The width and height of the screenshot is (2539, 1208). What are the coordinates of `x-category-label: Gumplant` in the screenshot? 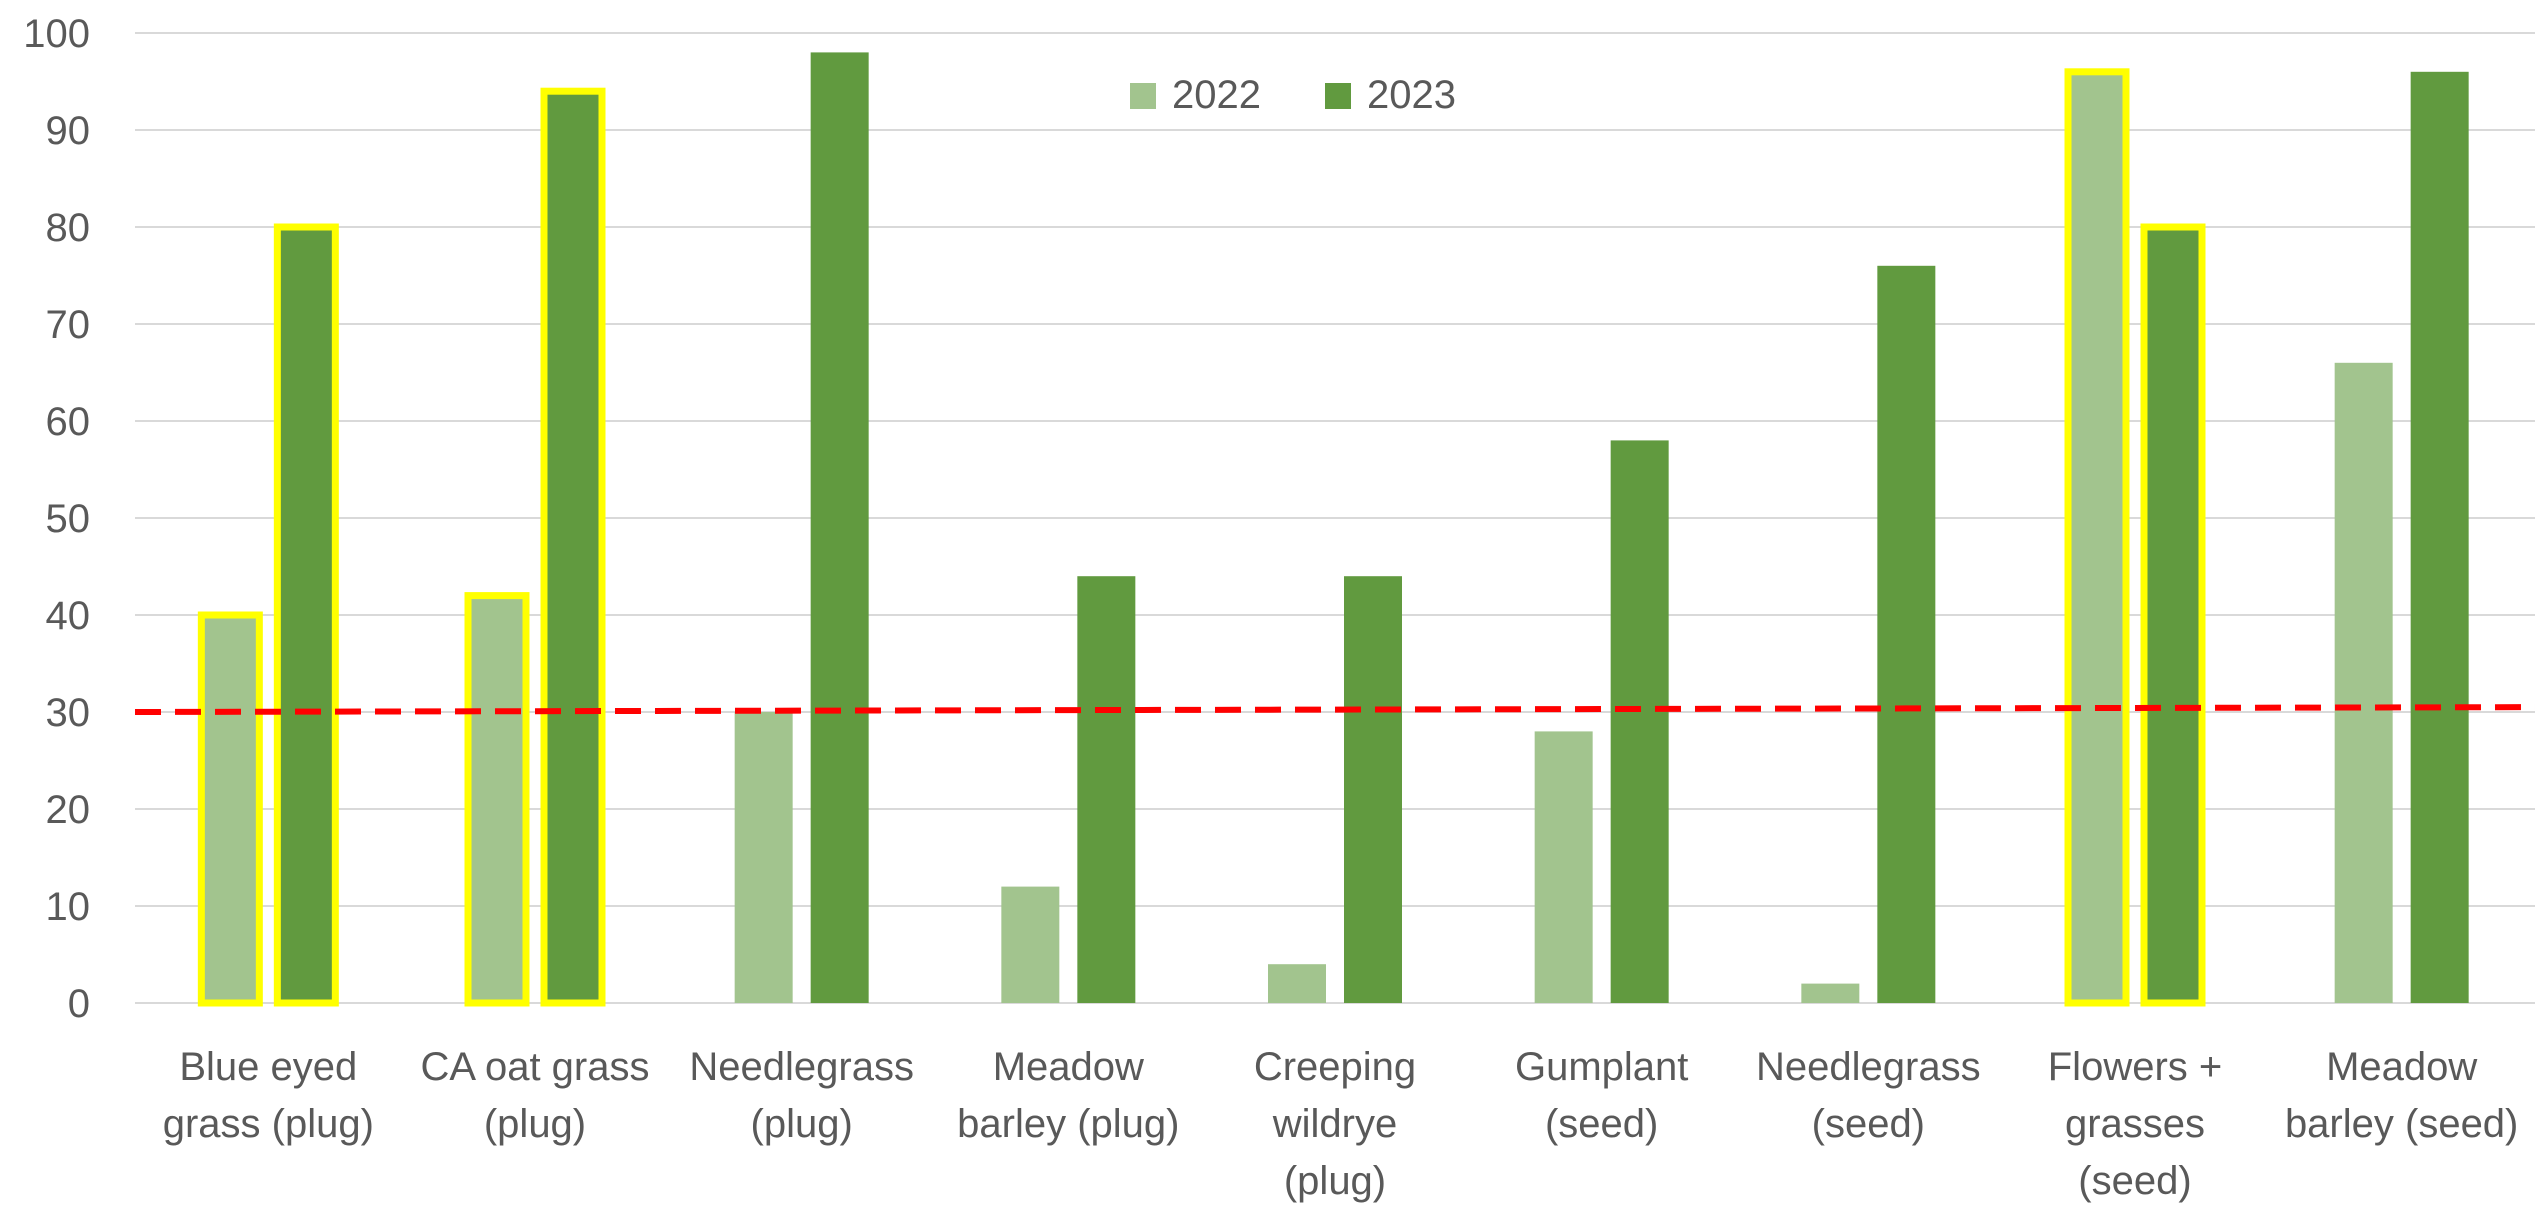 It's located at (1601, 1067).